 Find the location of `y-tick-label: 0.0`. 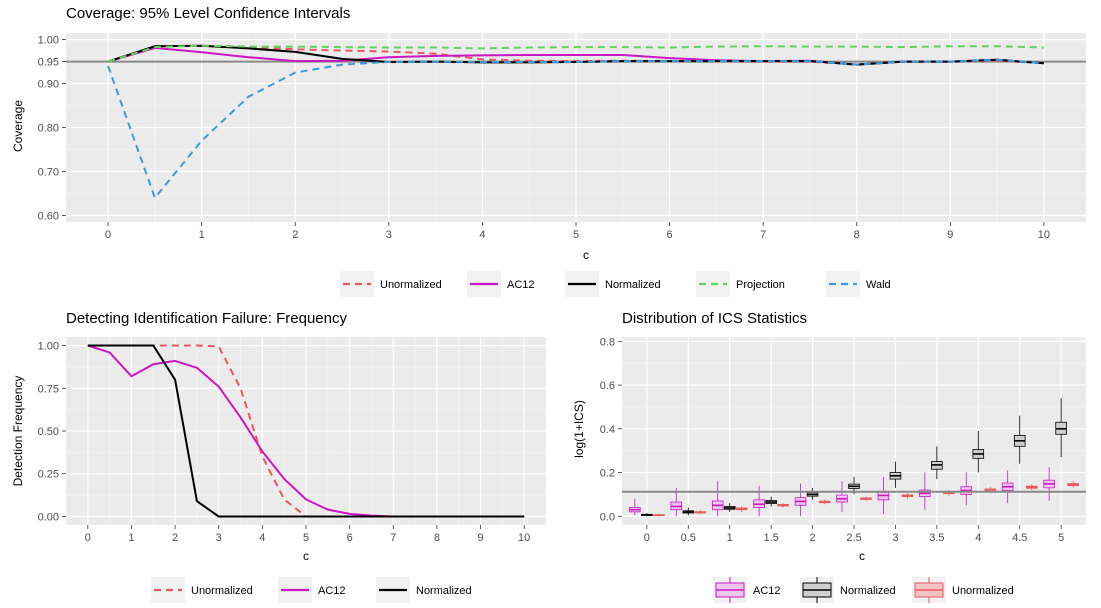

y-tick-label: 0.0 is located at coordinates (607, 517).